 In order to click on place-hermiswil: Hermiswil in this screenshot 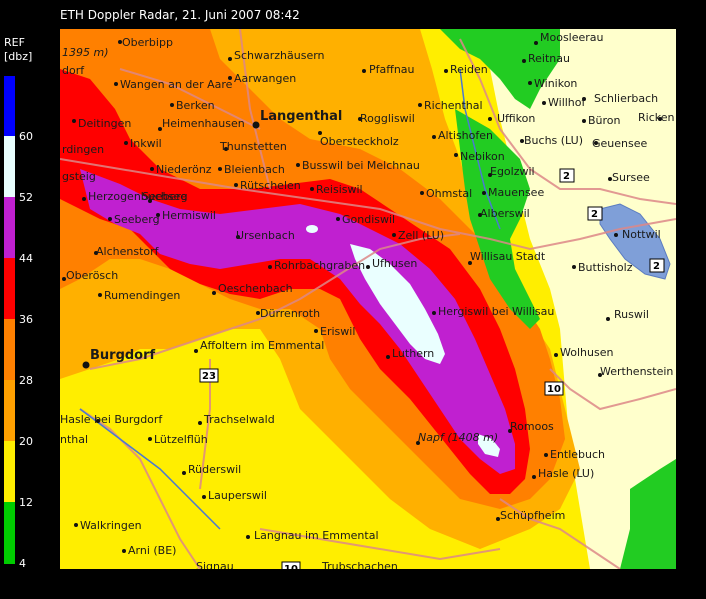, I will do `click(189, 215)`.